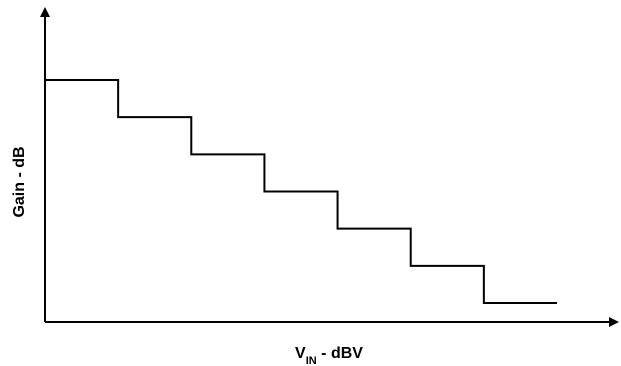 The image size is (621, 366). What do you see at coordinates (19, 181) in the screenshot?
I see `y-axis-label: Gain - dB` at bounding box center [19, 181].